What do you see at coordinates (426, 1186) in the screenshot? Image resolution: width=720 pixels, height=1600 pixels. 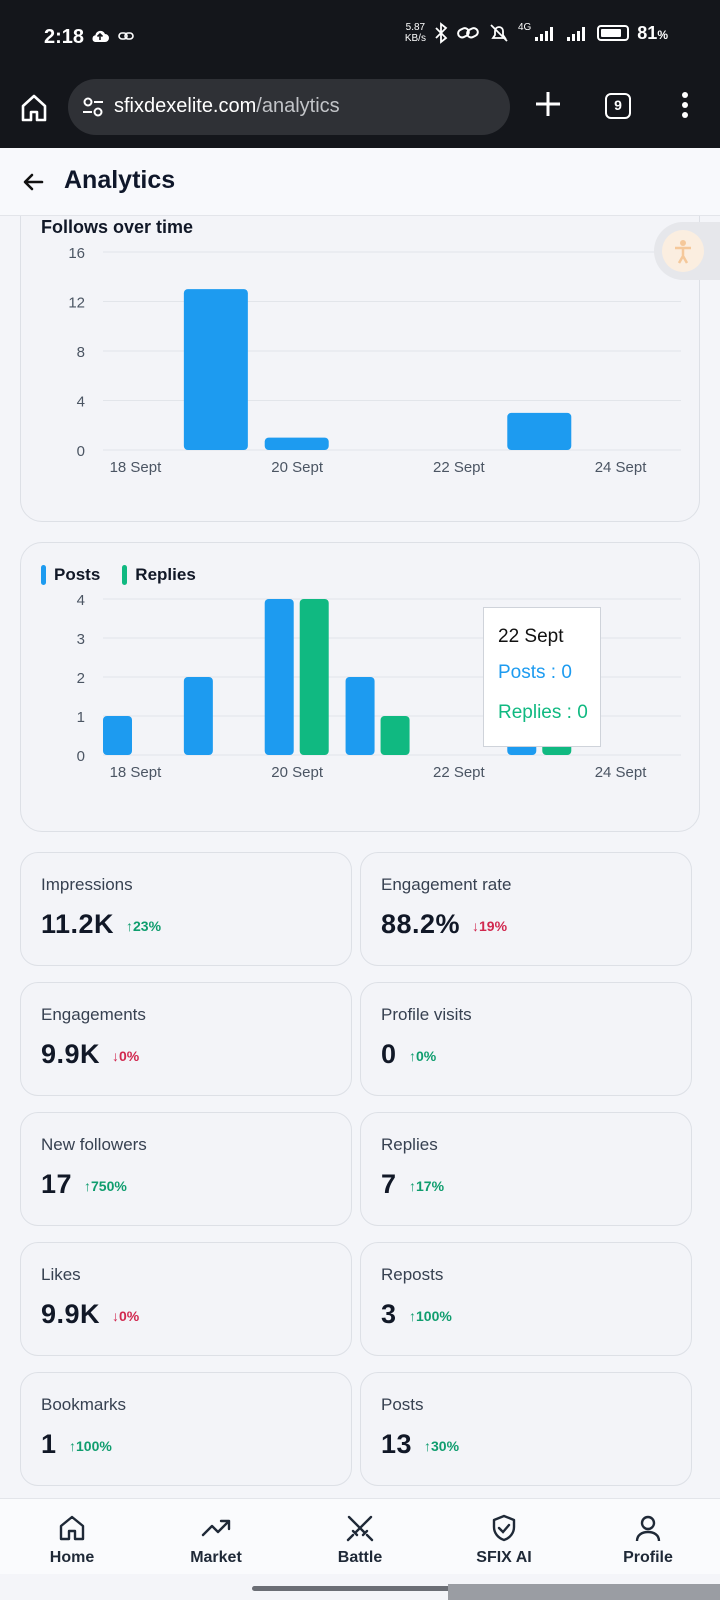 I see `stat-change: ↑17%` at bounding box center [426, 1186].